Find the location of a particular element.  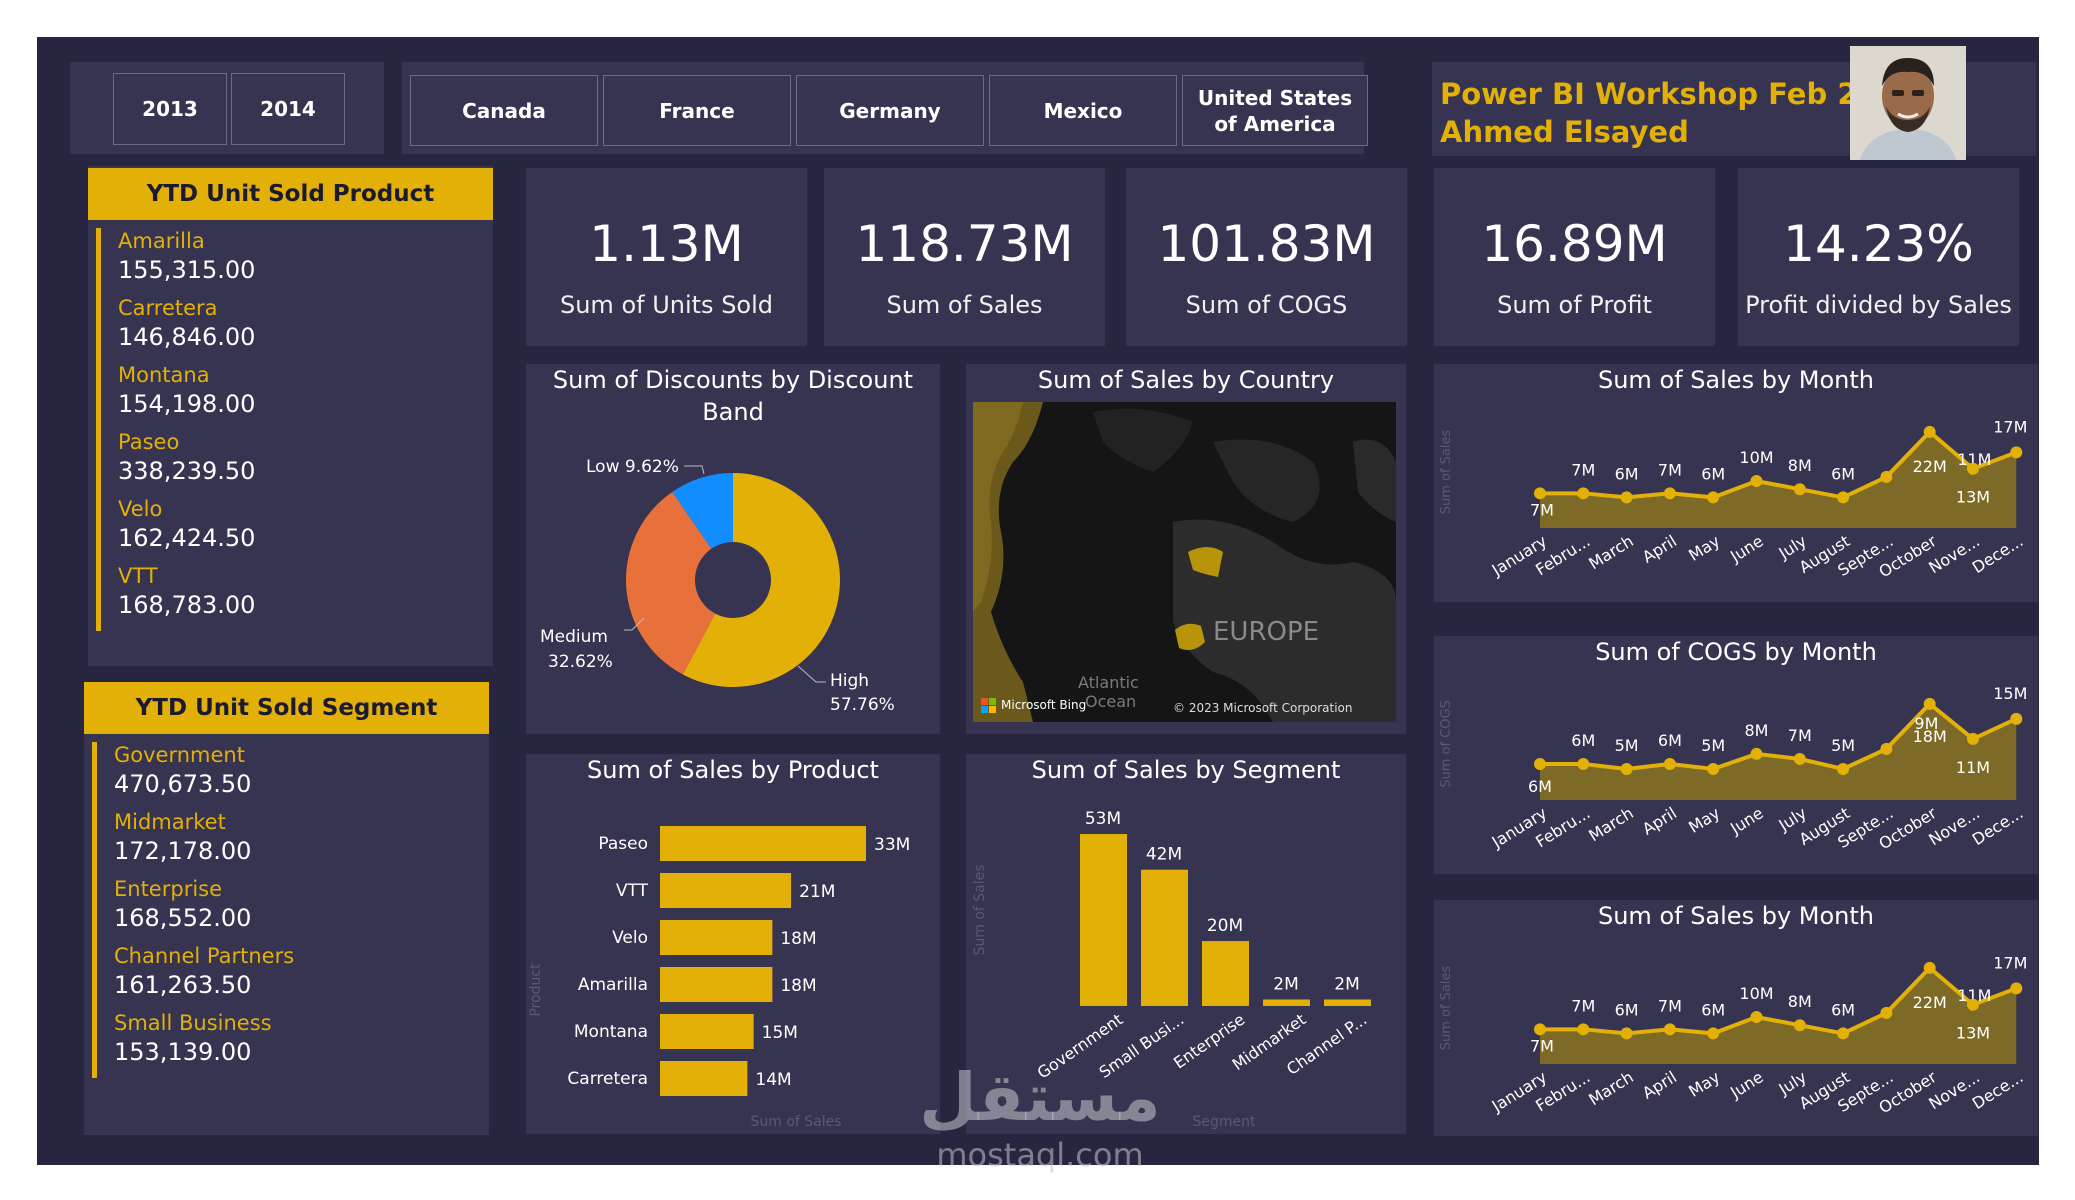

country-mexico-button: Mexico is located at coordinates (1083, 110).